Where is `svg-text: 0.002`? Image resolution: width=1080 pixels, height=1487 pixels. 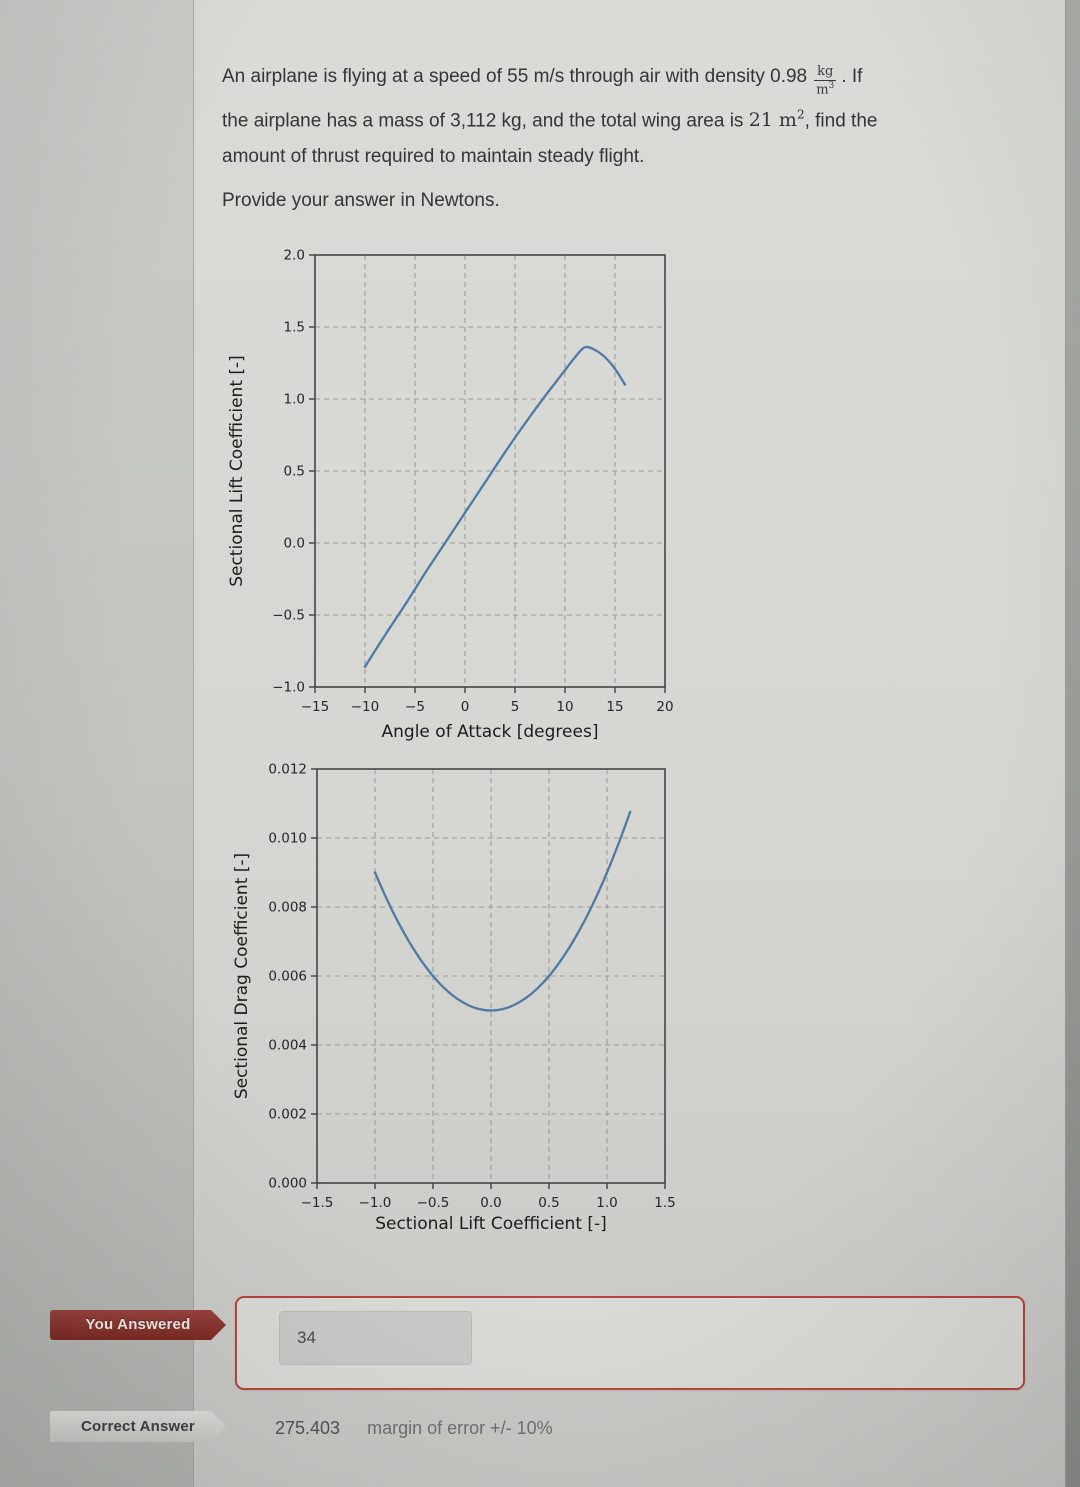
svg-text: 0.002 is located at coordinates (287, 1115).